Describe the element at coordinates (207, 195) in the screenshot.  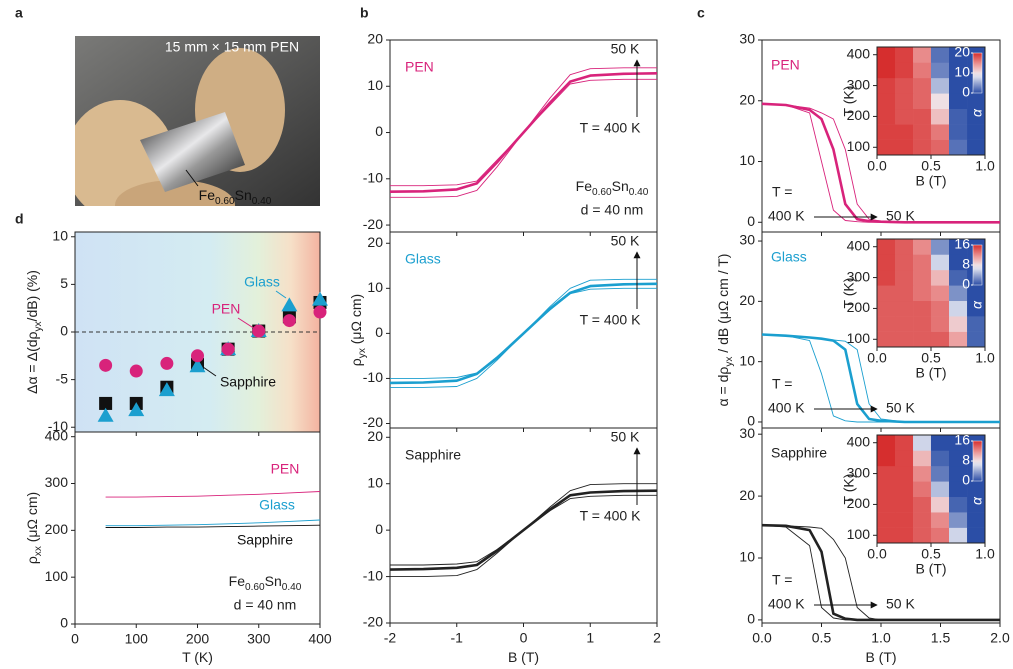
I see `text-part: Fe` at that location.